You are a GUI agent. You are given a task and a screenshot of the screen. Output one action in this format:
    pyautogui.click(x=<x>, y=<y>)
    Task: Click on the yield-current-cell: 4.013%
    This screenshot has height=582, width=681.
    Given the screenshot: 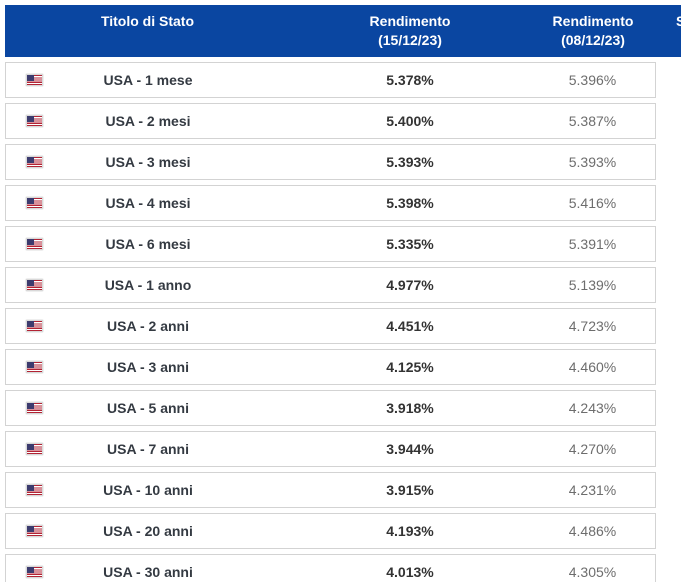 What is the action you would take?
    pyautogui.click(x=410, y=568)
    